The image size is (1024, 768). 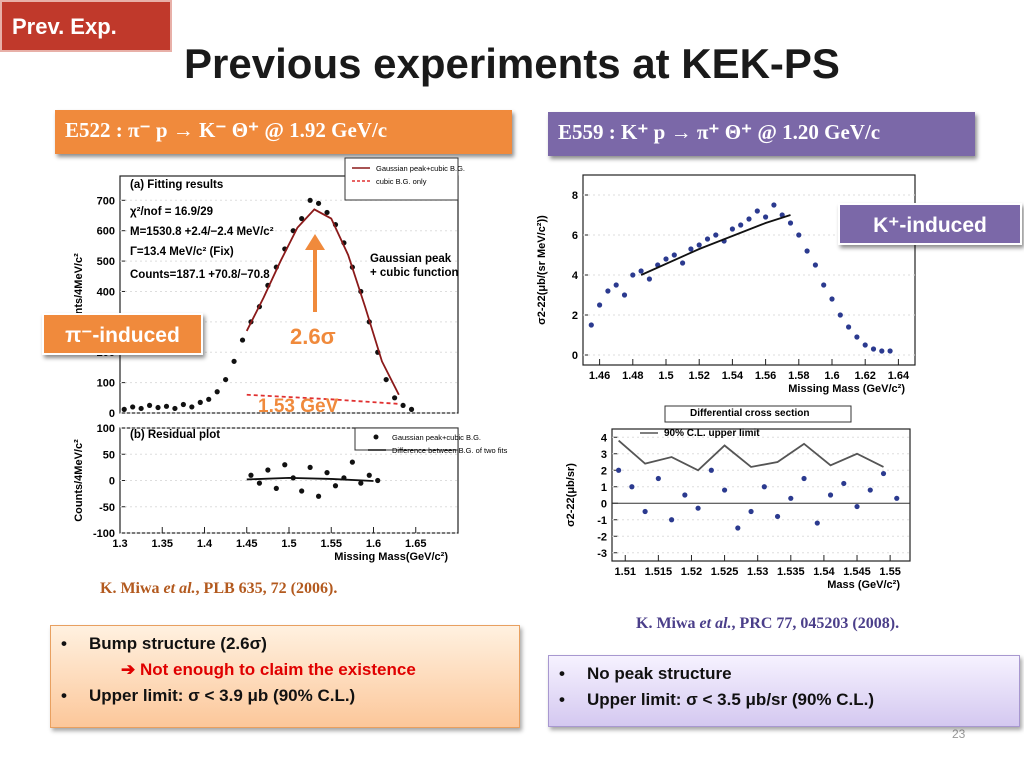 I want to click on x-axis-label: Missing Mass(GeV/c²), so click(x=391, y=557).